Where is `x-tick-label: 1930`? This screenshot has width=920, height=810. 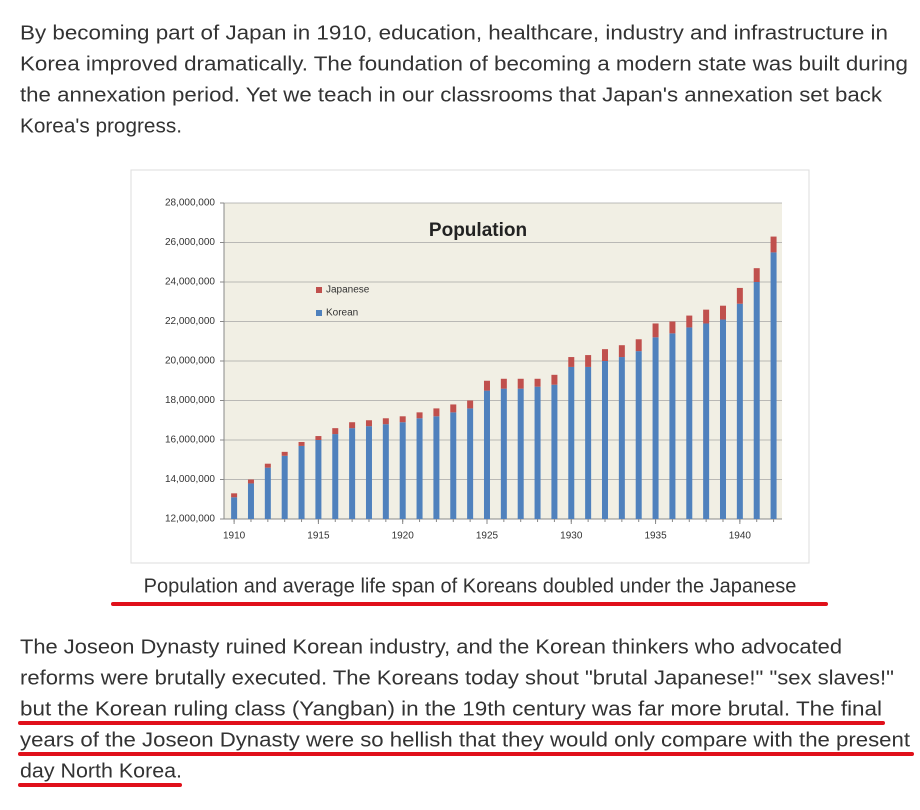 x-tick-label: 1930 is located at coordinates (571, 536).